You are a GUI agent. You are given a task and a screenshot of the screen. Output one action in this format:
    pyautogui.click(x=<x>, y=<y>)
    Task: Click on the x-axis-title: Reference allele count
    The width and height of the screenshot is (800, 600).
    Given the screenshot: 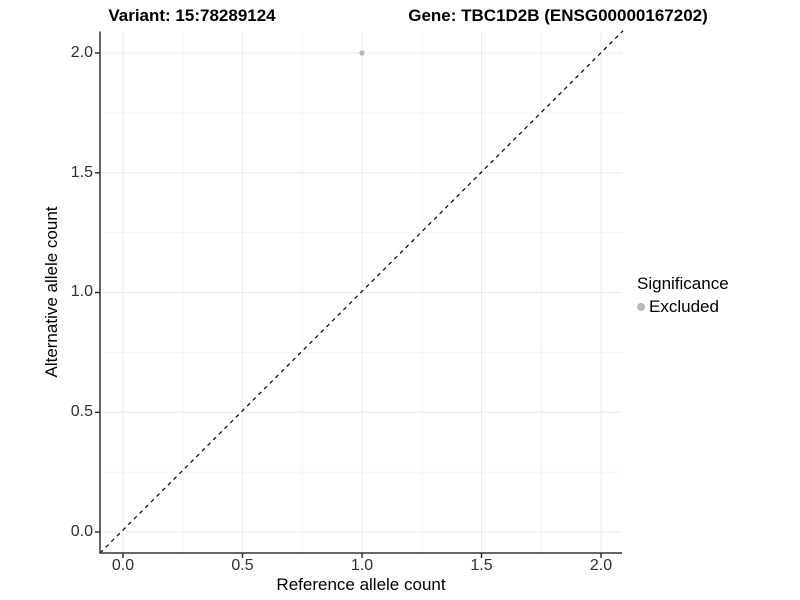 What is the action you would take?
    pyautogui.click(x=361, y=584)
    